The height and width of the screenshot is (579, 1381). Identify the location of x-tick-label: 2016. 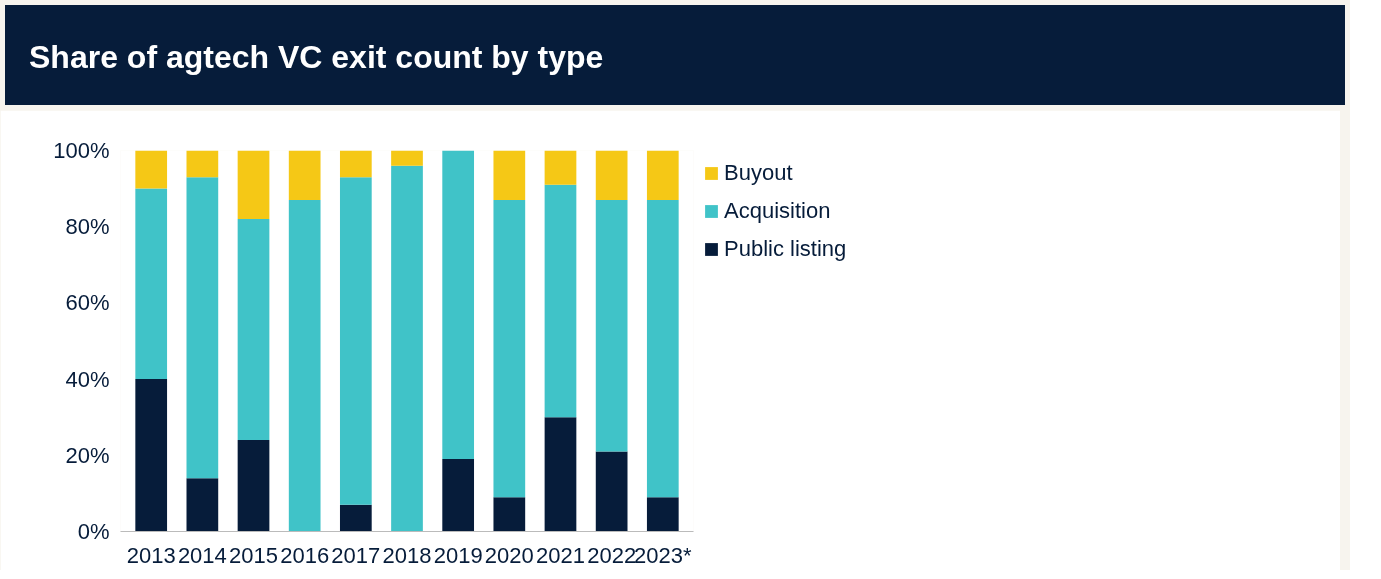
(305, 555).